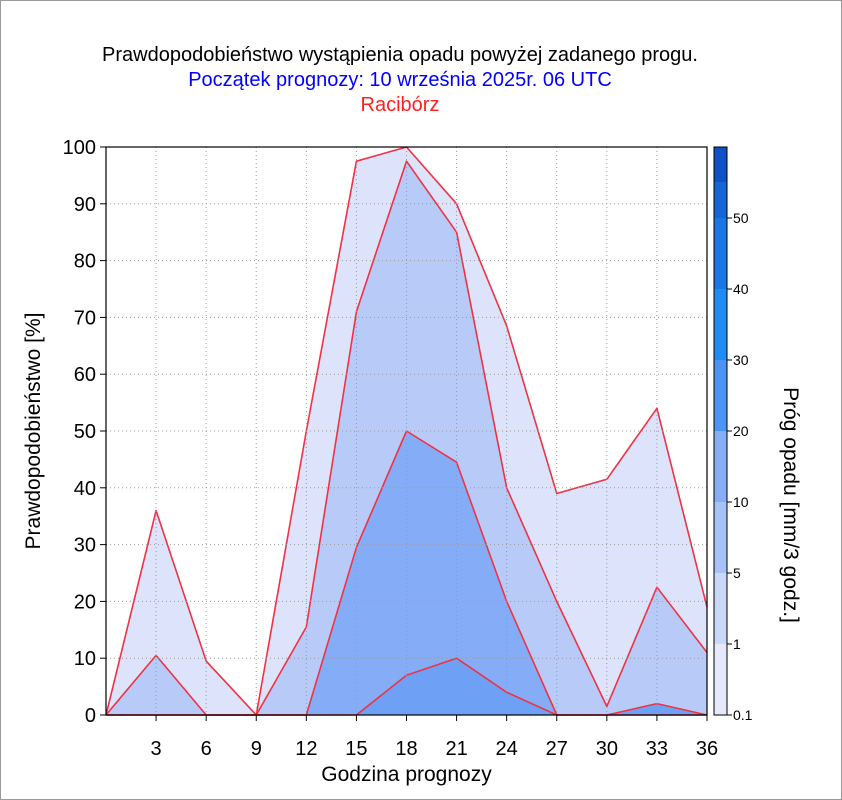  What do you see at coordinates (85, 318) in the screenshot?
I see `y-tick-label: 70` at bounding box center [85, 318].